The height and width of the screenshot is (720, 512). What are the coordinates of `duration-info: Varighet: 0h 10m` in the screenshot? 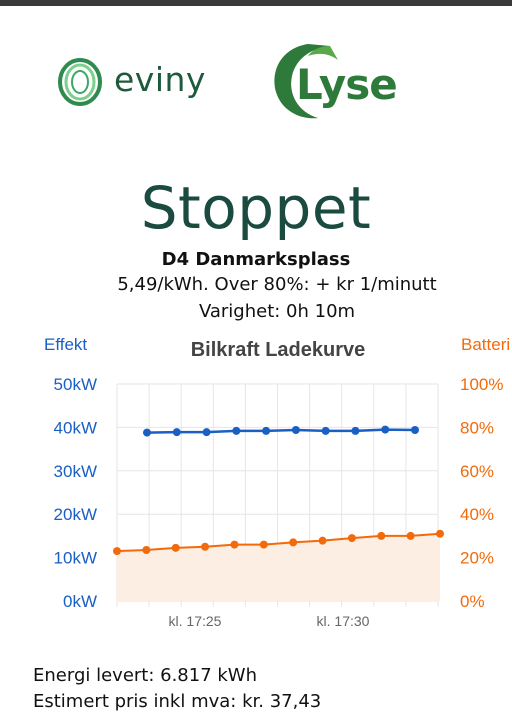 It's located at (277, 311).